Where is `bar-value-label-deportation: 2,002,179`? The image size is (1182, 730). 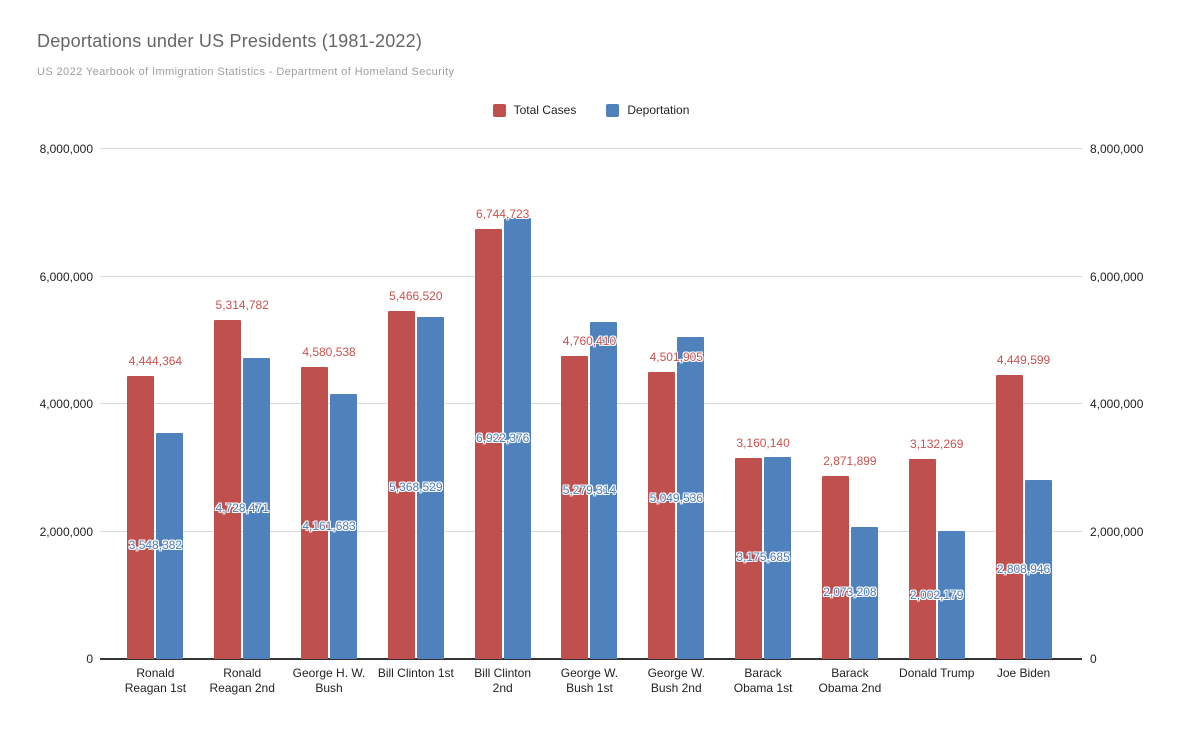 bar-value-label-deportation: 2,002,179 is located at coordinates (937, 594).